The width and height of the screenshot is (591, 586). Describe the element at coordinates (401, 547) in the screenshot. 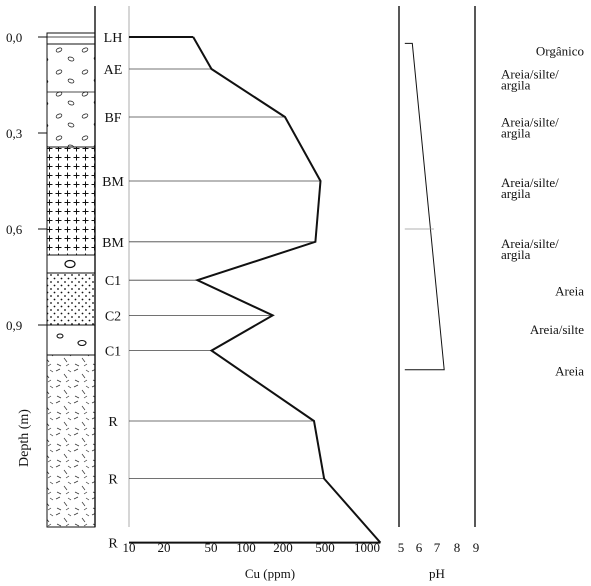

I see `ph-tick-label: 5` at that location.